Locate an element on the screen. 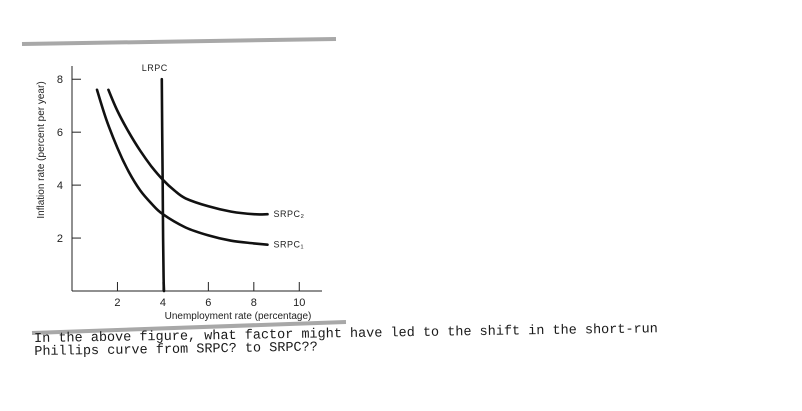  srpc1-label: SRPC₁ is located at coordinates (288, 245).